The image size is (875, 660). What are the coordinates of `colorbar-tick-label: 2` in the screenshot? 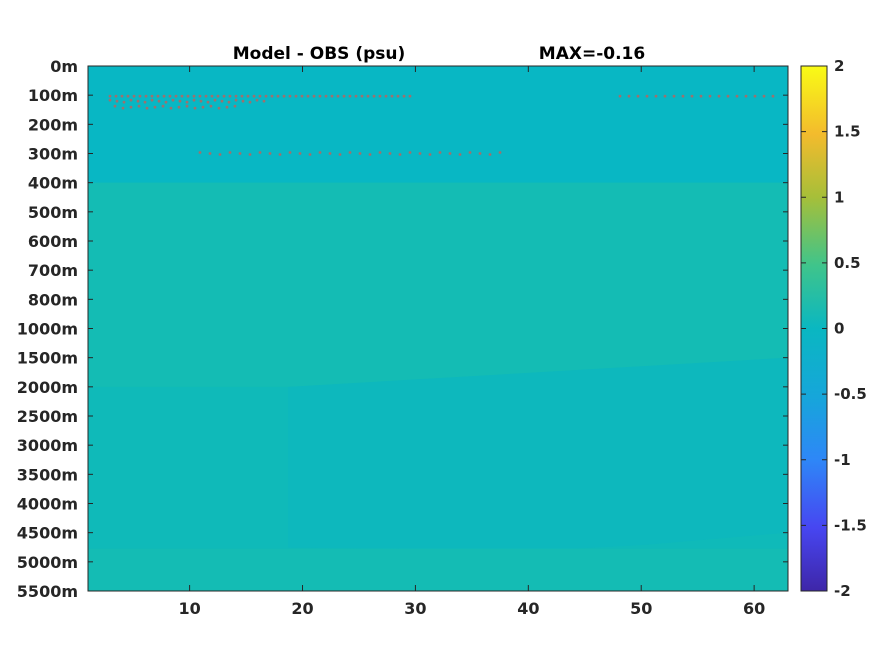 It's located at (839, 66).